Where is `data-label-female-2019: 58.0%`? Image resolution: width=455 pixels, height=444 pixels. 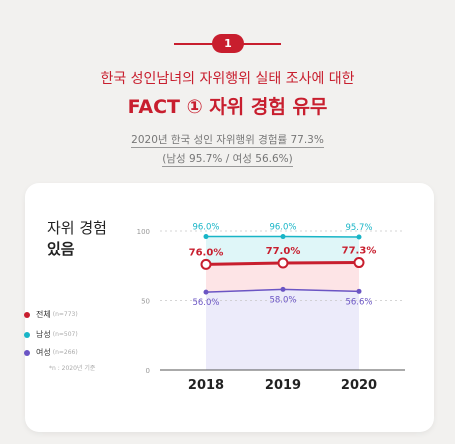 data-label-female-2019: 58.0% is located at coordinates (282, 300).